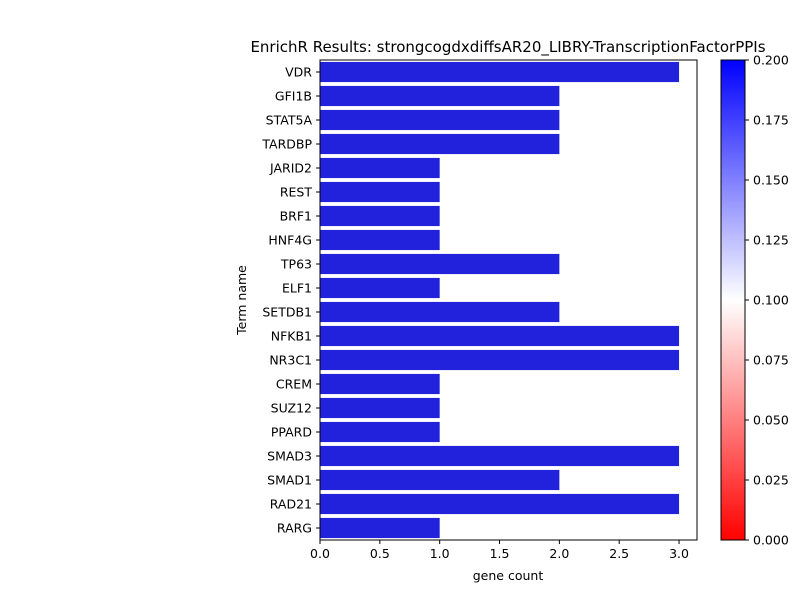  Describe the element at coordinates (290, 240) in the screenshot. I see `y-tick-label: HNF4G` at that location.